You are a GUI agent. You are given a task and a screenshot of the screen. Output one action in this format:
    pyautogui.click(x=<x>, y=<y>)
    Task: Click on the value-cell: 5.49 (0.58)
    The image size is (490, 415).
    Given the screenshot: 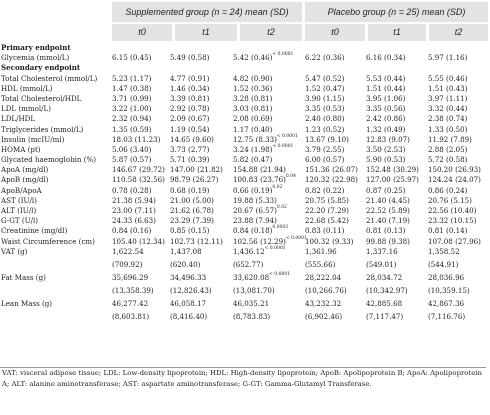 What is the action you would take?
    pyautogui.click(x=190, y=58)
    